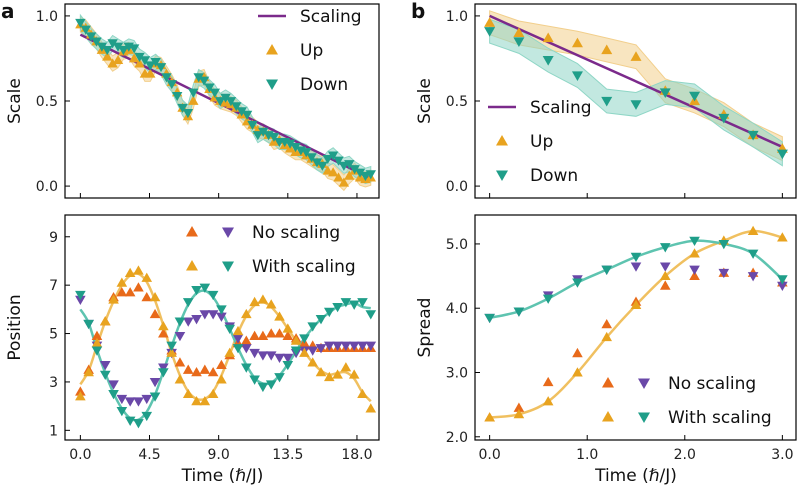 This screenshot has height=499, width=797. I want to click on legend: No scaling With scaling, so click(687, 401).